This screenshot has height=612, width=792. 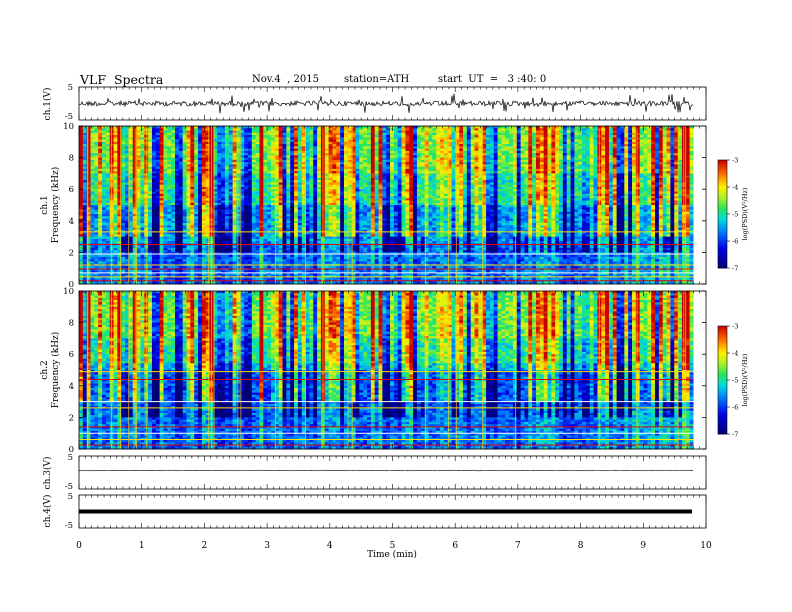 I want to click on x-axis-label: Time (min), so click(x=392, y=554).